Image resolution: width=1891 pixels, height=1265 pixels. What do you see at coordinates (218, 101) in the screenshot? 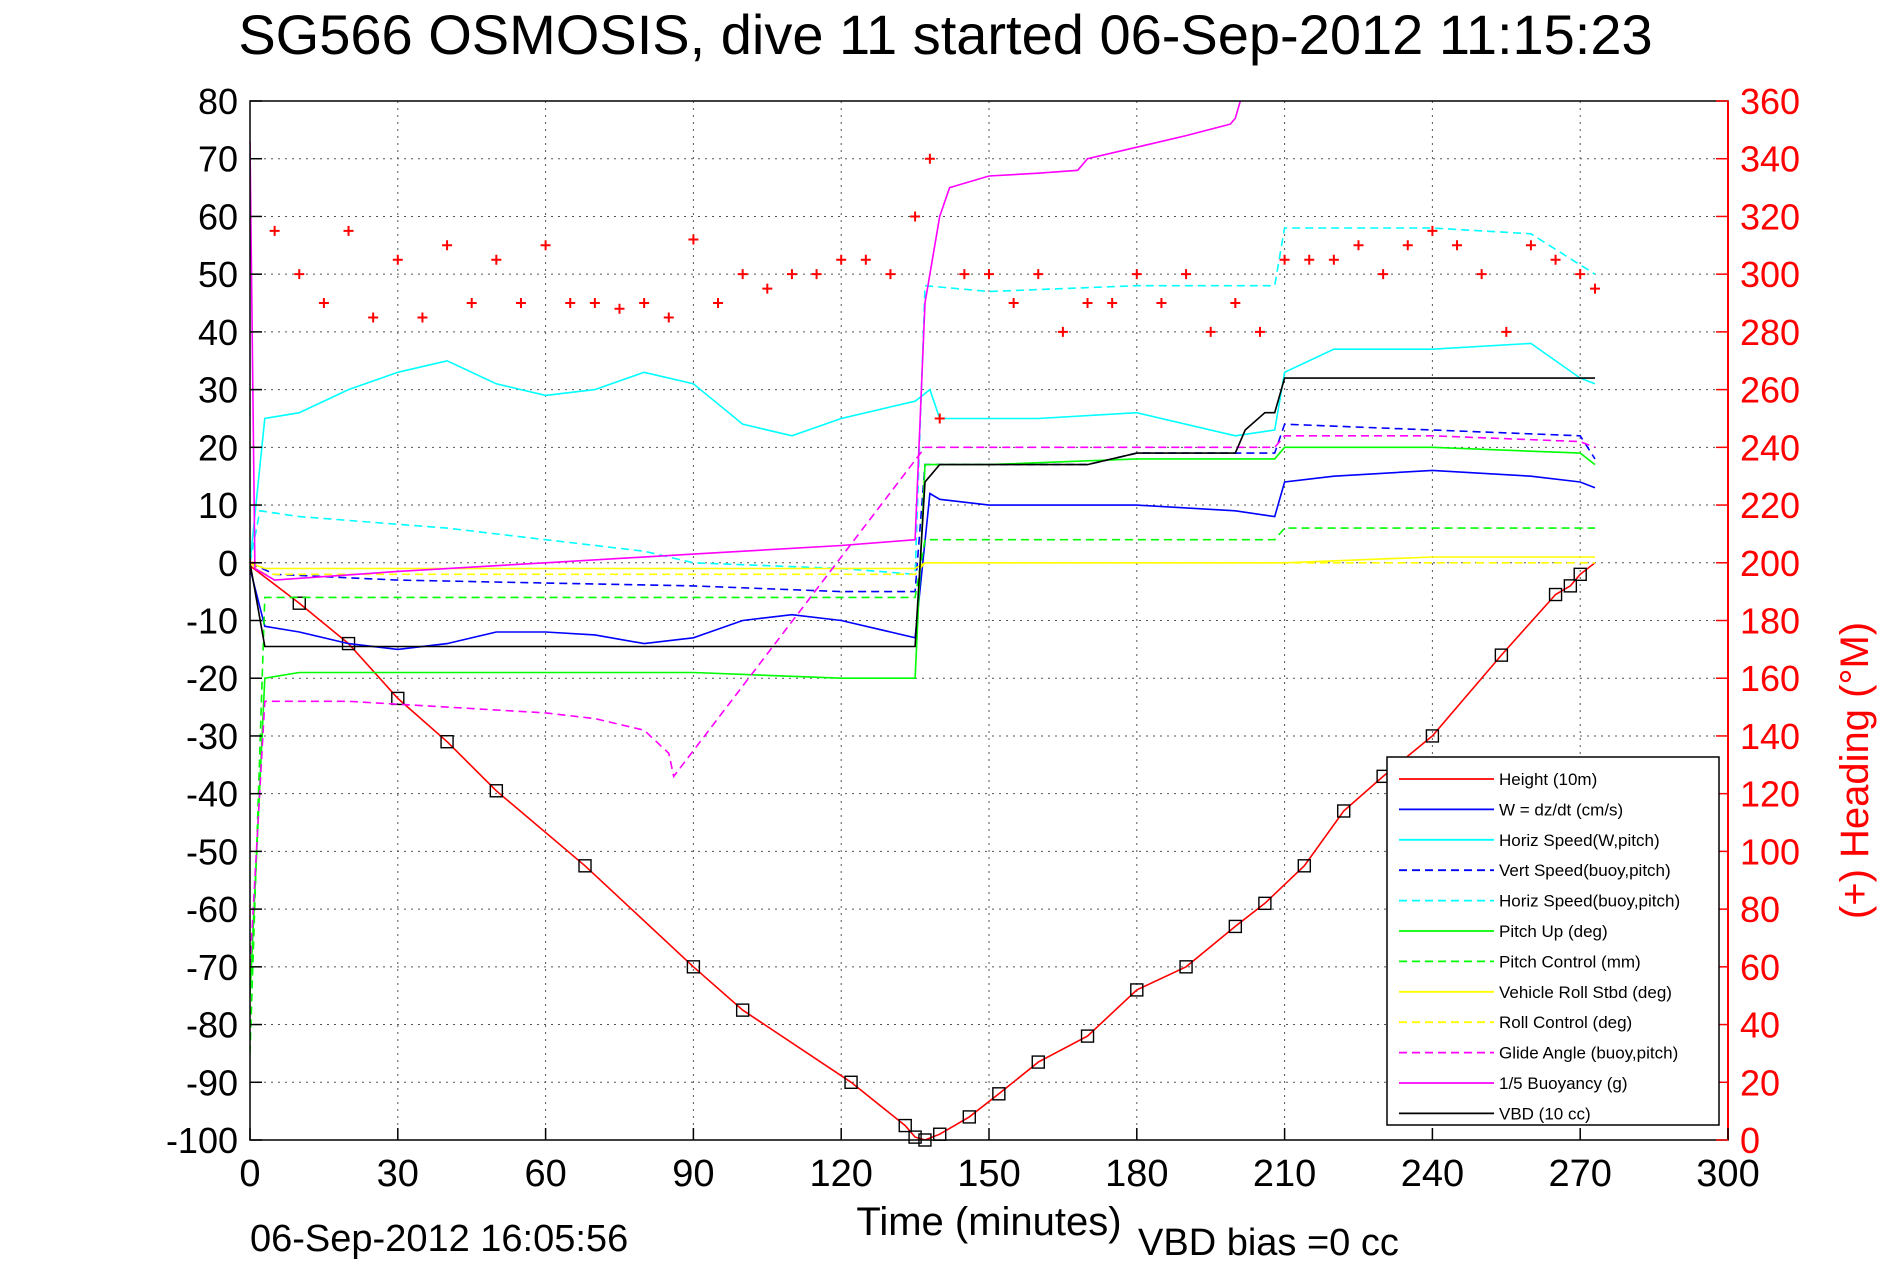
I see `y-tick-label: 80` at bounding box center [218, 101].